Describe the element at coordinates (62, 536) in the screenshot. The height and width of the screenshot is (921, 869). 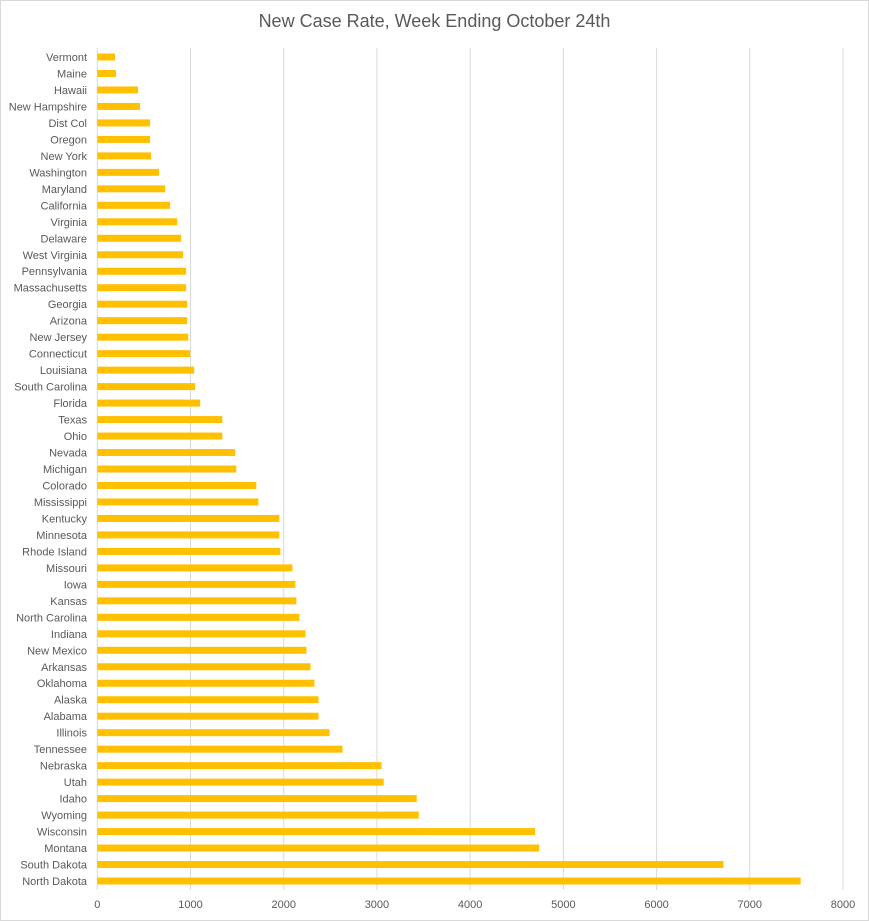
I see `y-category-label: Minnesota` at that location.